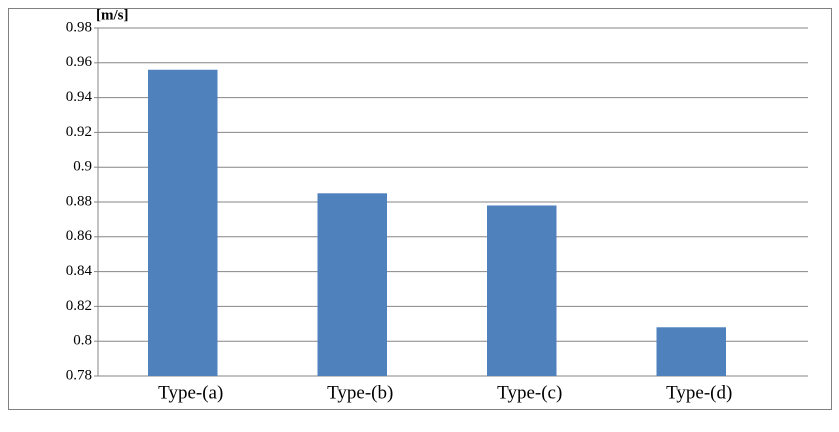  What do you see at coordinates (79, 271) in the screenshot?
I see `y-tick-label: 0.84` at bounding box center [79, 271].